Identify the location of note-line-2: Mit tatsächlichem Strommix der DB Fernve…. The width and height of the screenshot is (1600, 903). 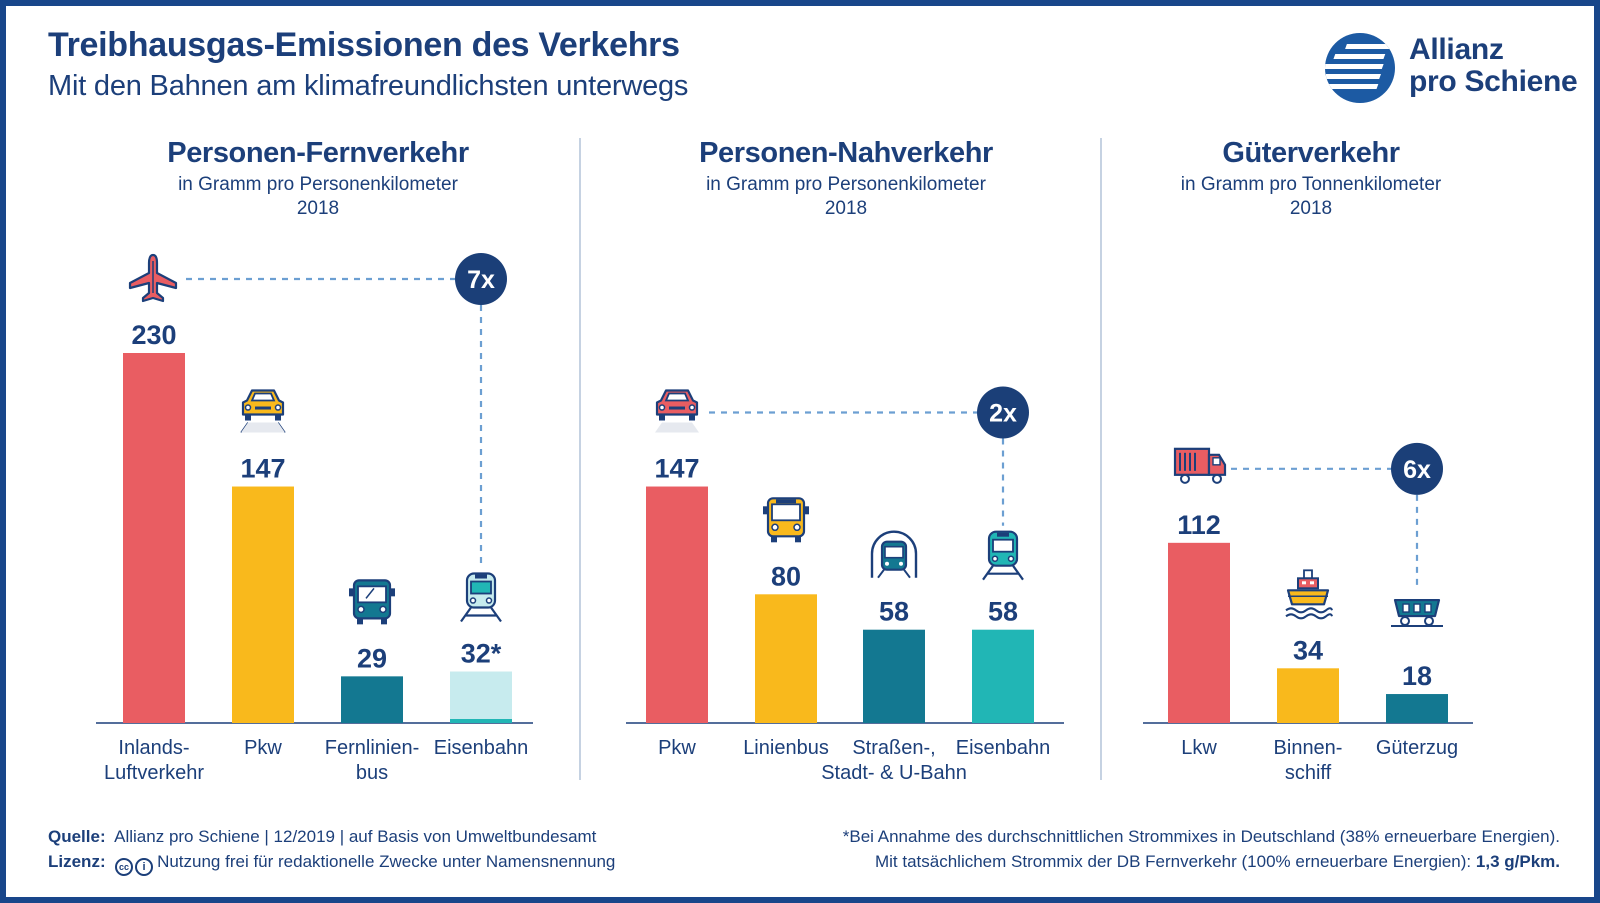
(1173, 861).